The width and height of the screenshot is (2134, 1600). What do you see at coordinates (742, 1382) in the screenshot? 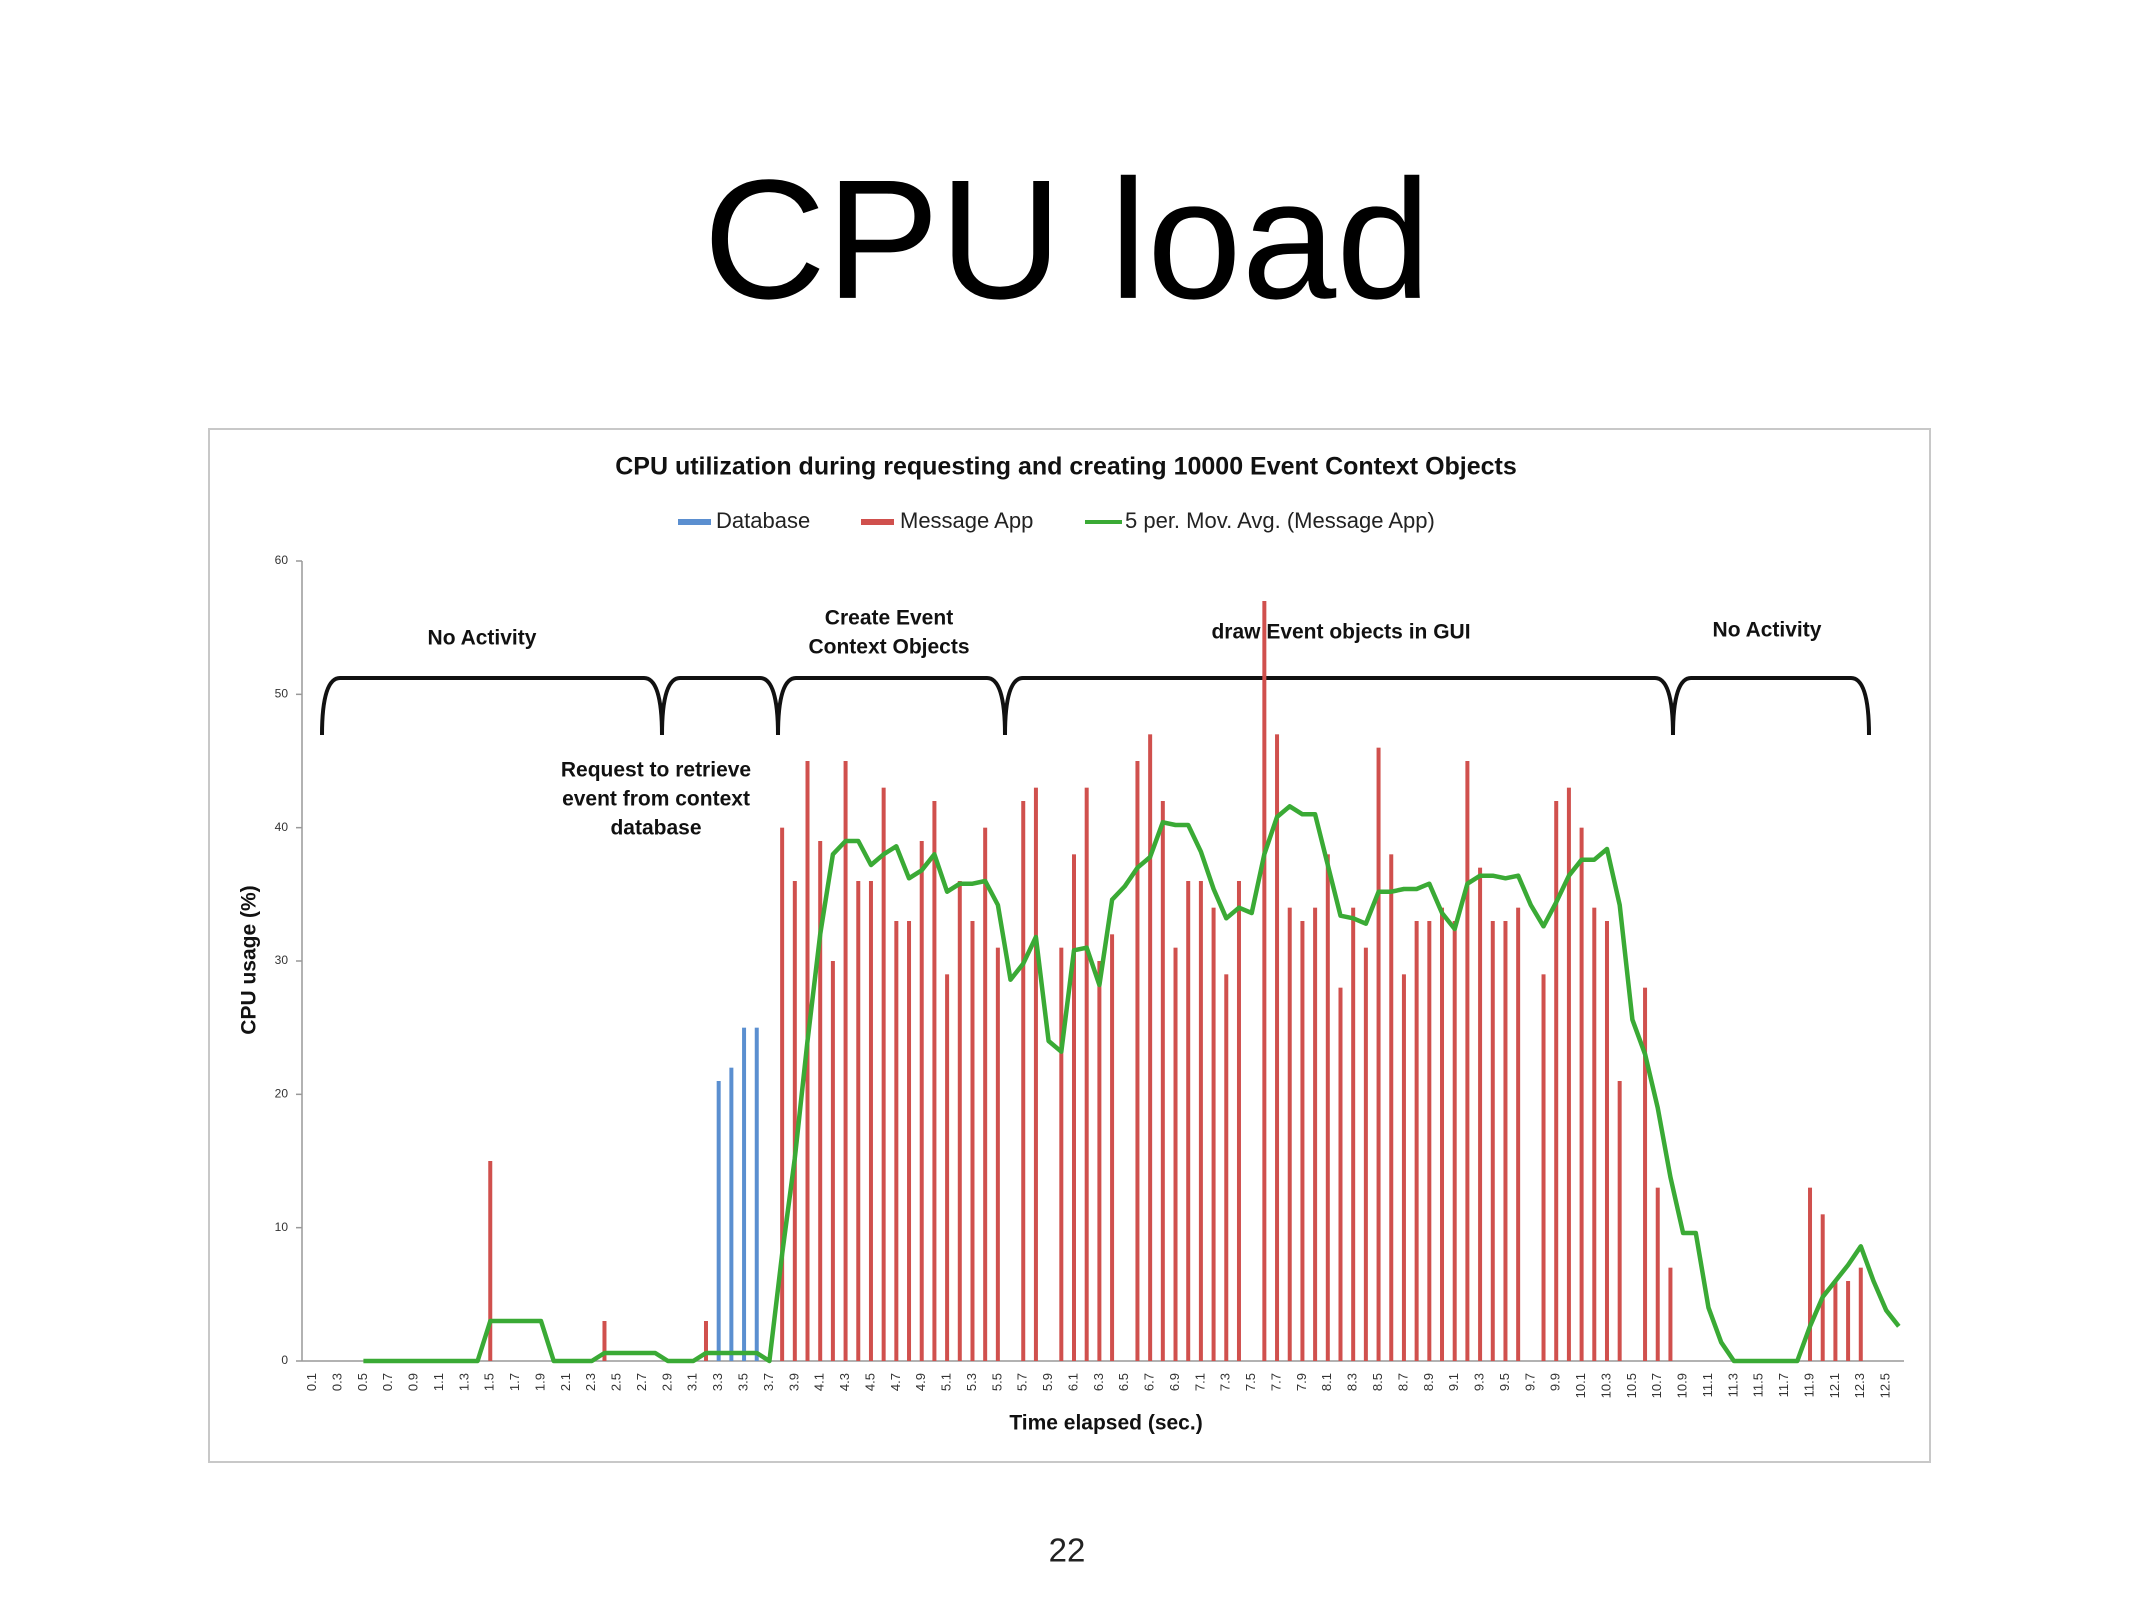
I see `x-tick-label: 3.5` at bounding box center [742, 1382].